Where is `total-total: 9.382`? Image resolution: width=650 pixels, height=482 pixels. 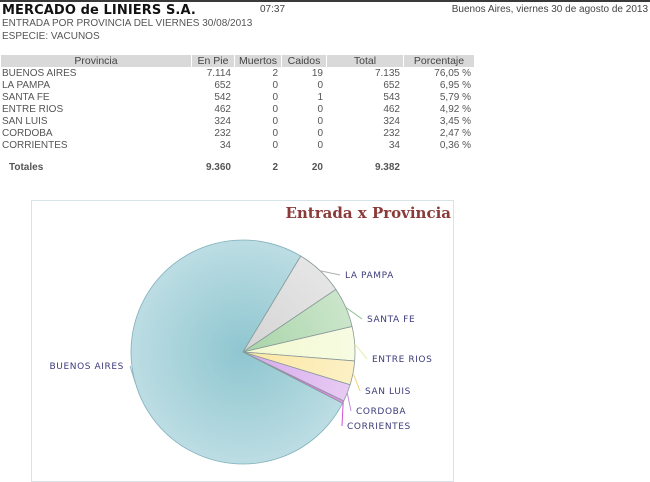
total-total: 9.382 is located at coordinates (387, 167).